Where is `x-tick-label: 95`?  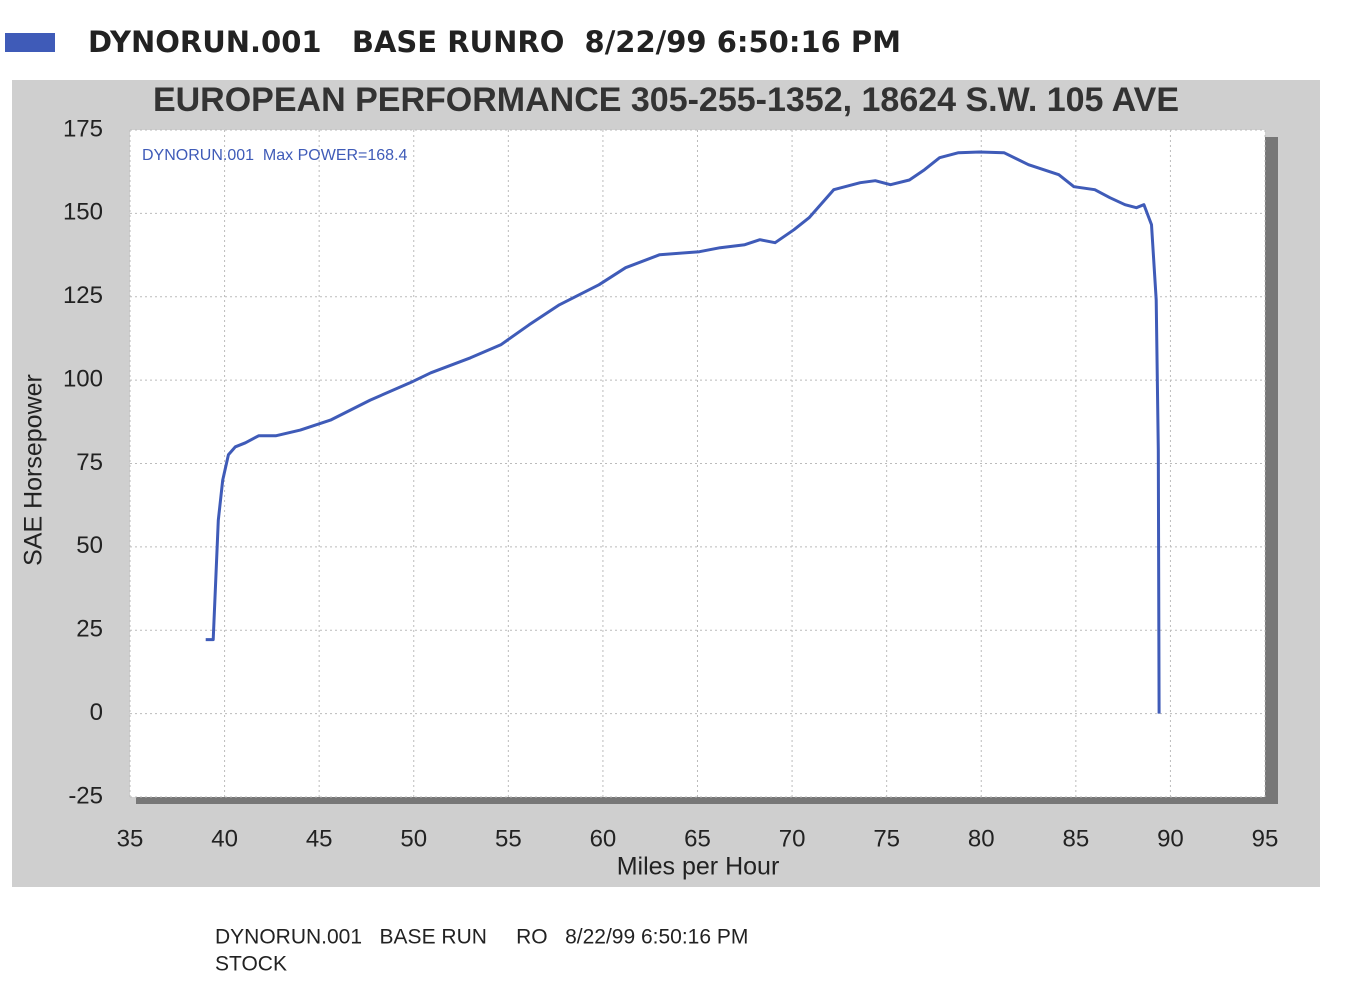
x-tick-label: 95 is located at coordinates (1265, 838).